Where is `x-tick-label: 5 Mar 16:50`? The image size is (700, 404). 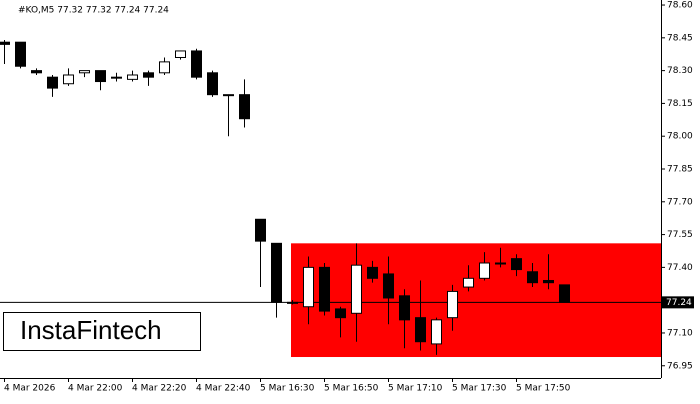
x-tick-label: 5 Mar 16:50 is located at coordinates (351, 389).